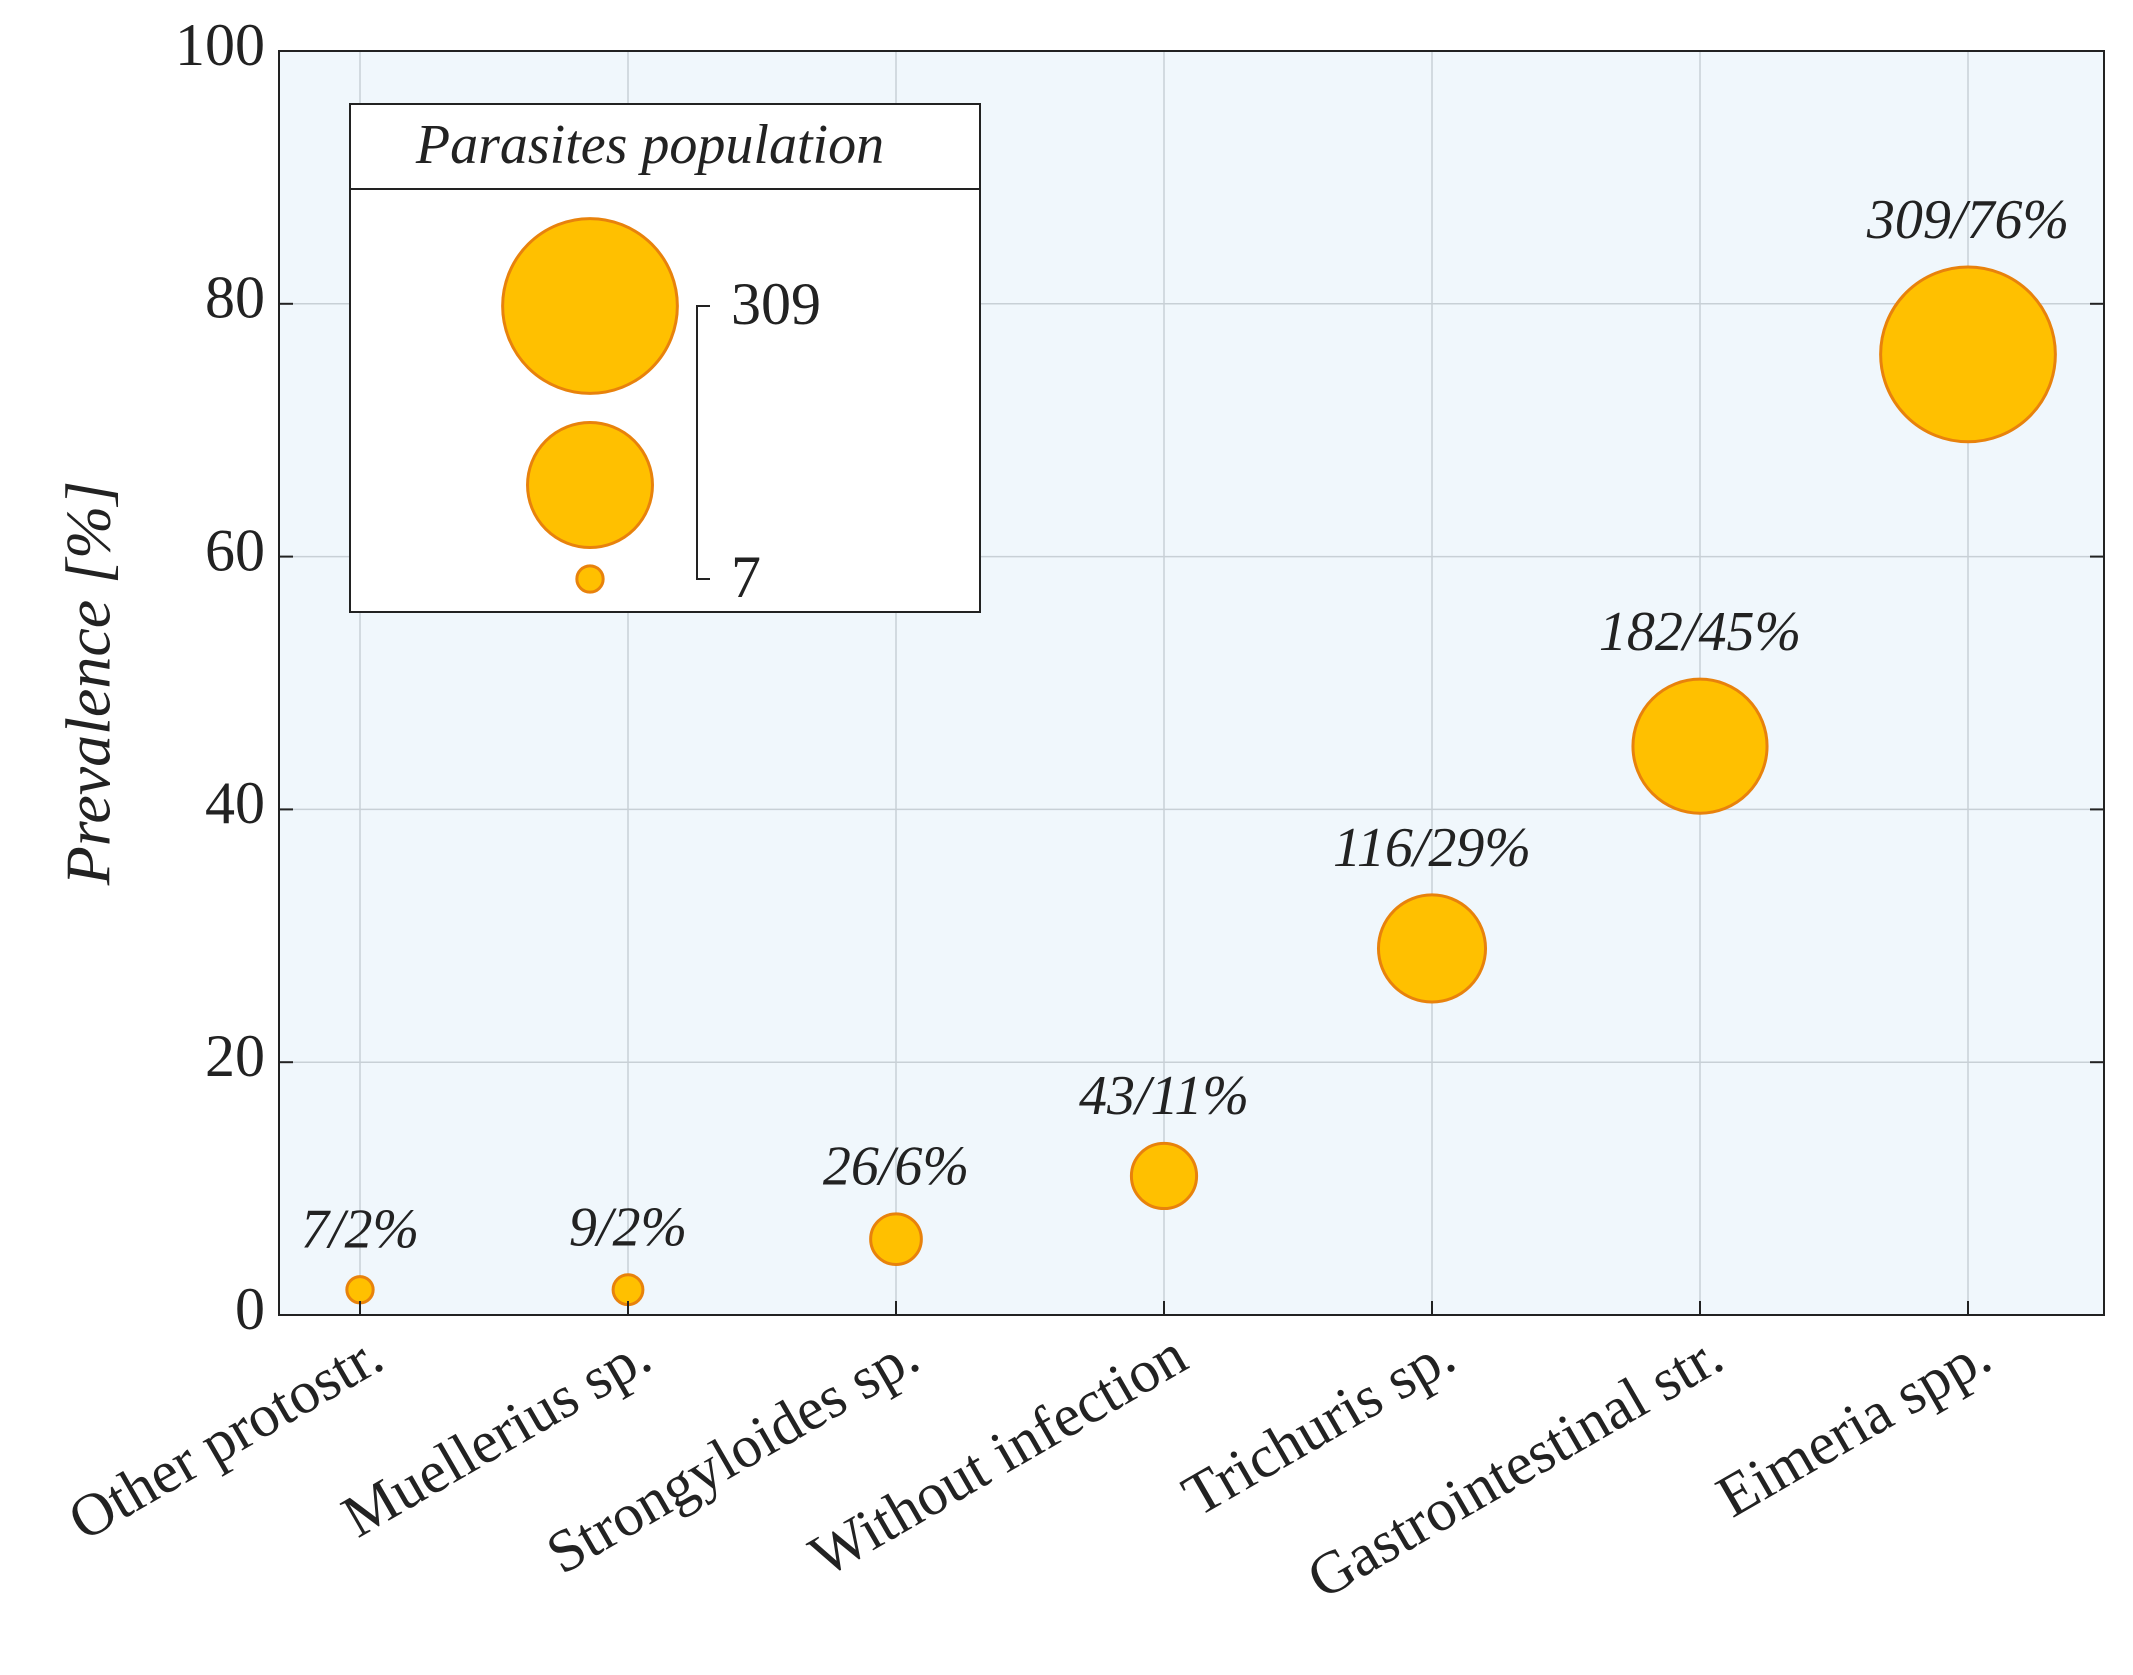 Image resolution: width=2133 pixels, height=1675 pixels. I want to click on y-tick-label: 0, so click(250, 1309).